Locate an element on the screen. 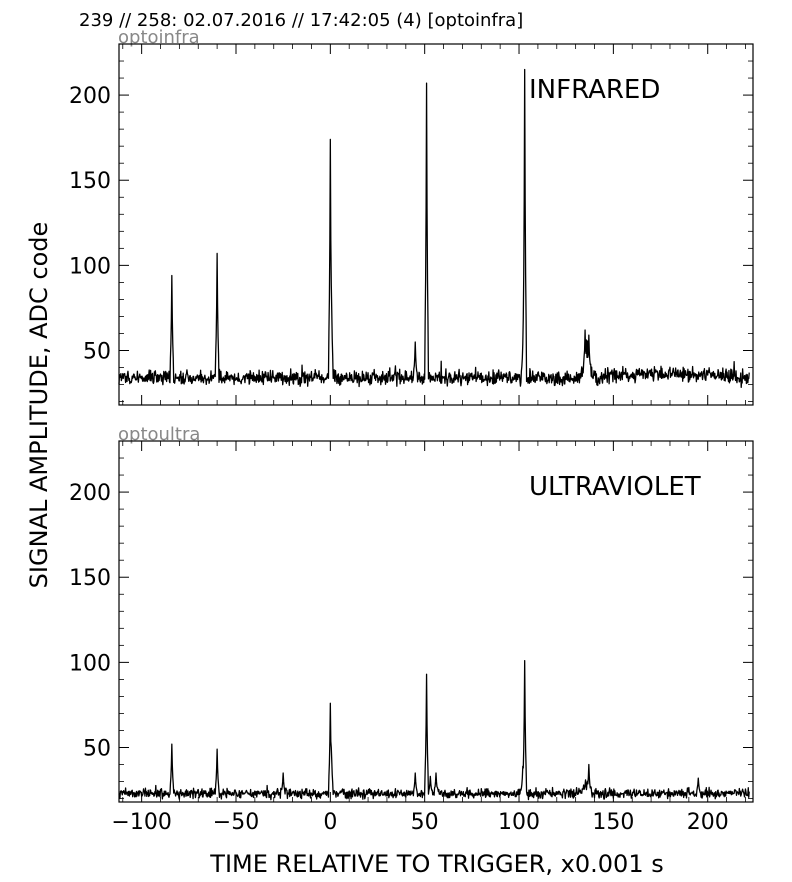  channel-label: INFRARED is located at coordinates (594, 90).